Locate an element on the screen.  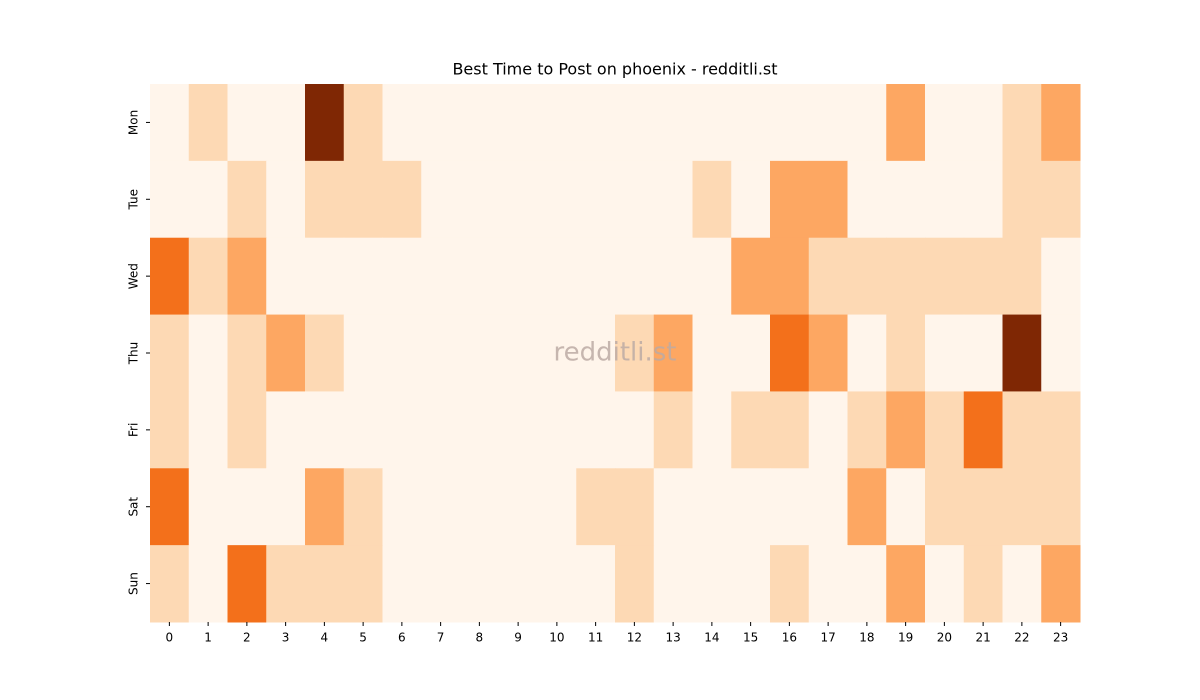
x-tick-label: 21 is located at coordinates (982, 638).